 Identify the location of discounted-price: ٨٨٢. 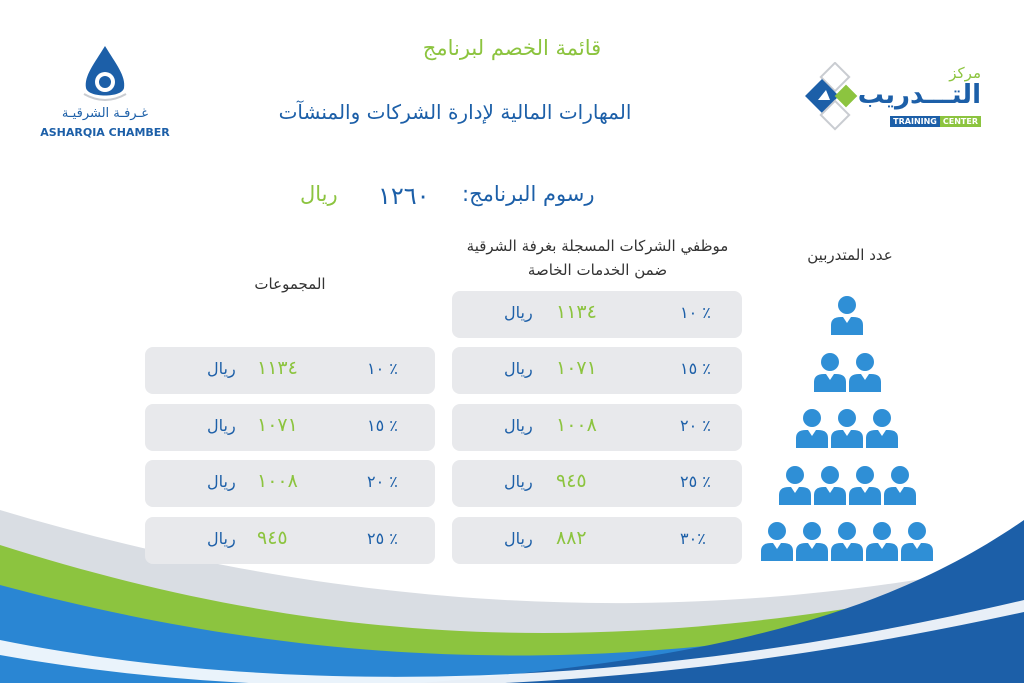
(571, 538).